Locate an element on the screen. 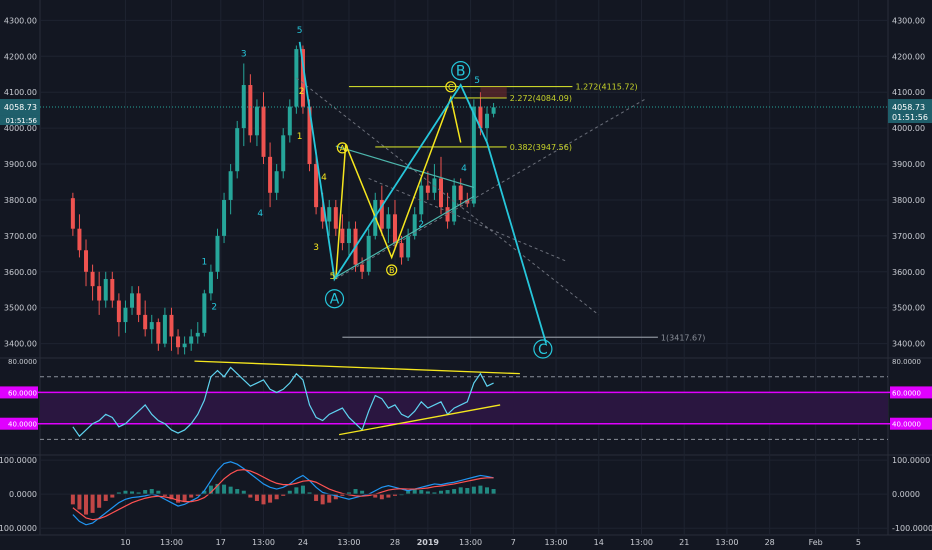 Image resolution: width=932 pixels, height=550 pixels. fib-label: 0.382(3947.56) is located at coordinates (541, 147).